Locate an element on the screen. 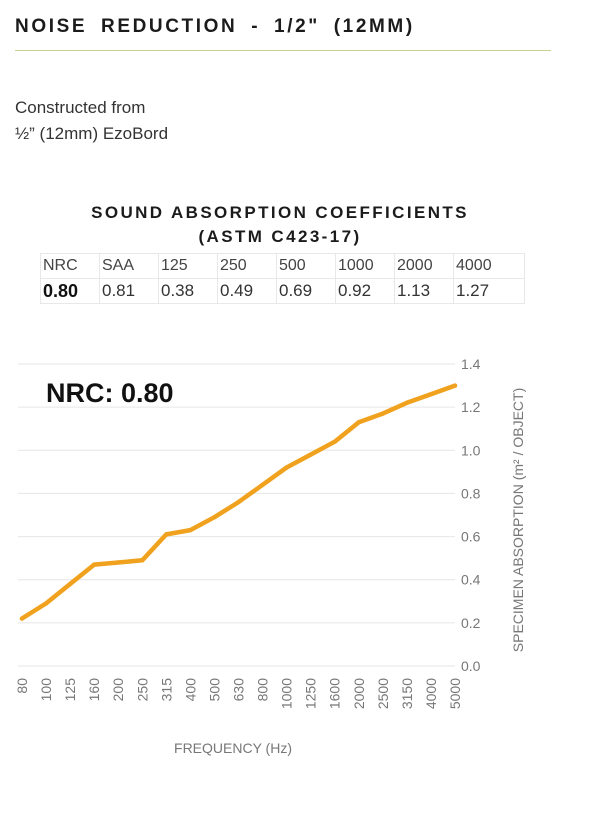 The height and width of the screenshot is (835, 596). value-saa: 0.81 is located at coordinates (129, 291).